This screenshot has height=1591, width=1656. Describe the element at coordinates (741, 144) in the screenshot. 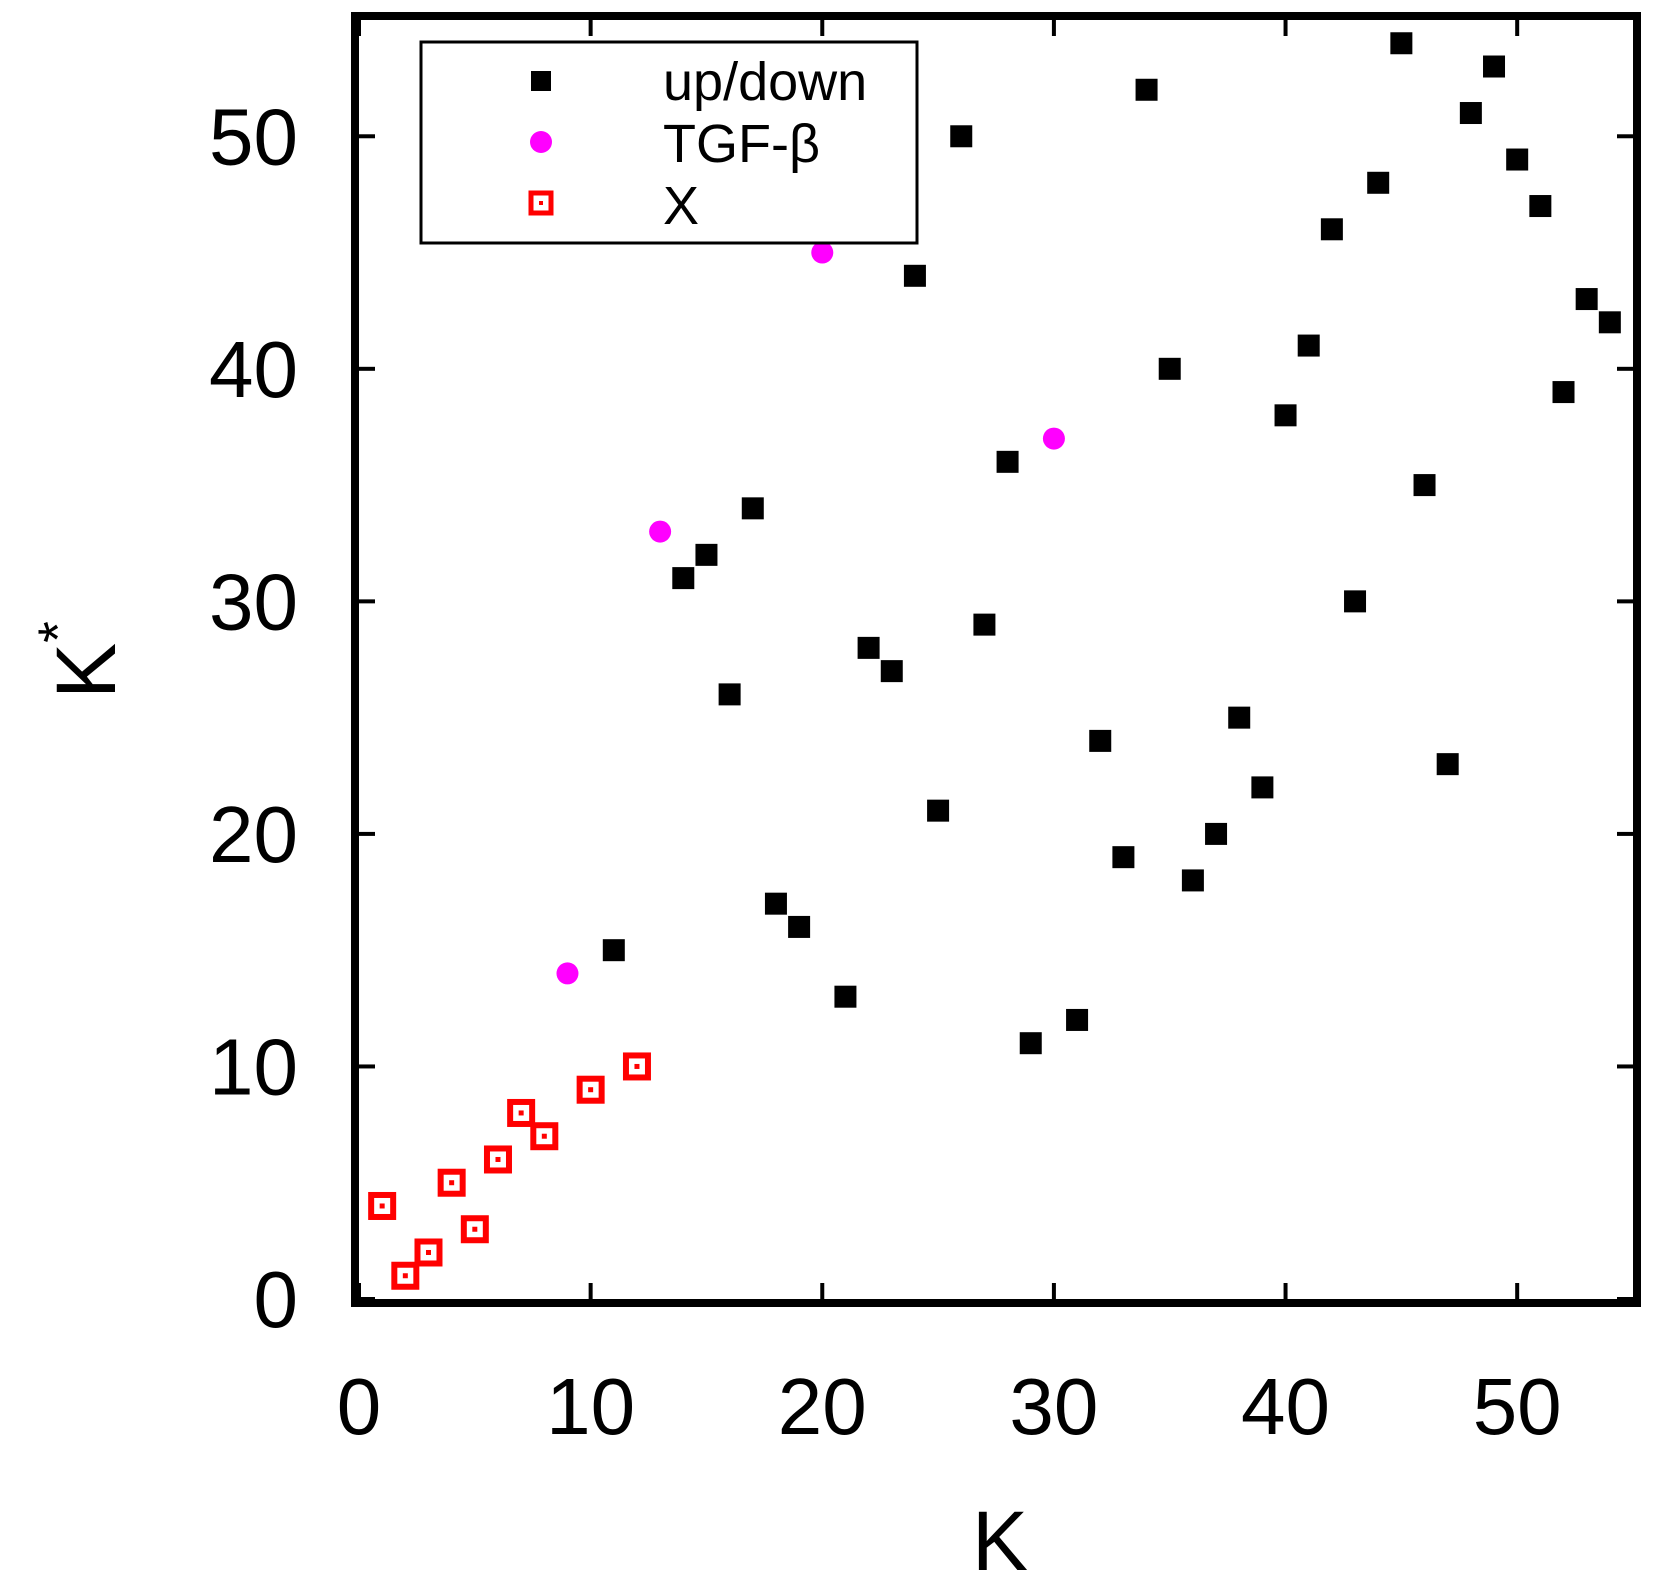

I see `legend-label-tgf-beta: TGF-β` at that location.